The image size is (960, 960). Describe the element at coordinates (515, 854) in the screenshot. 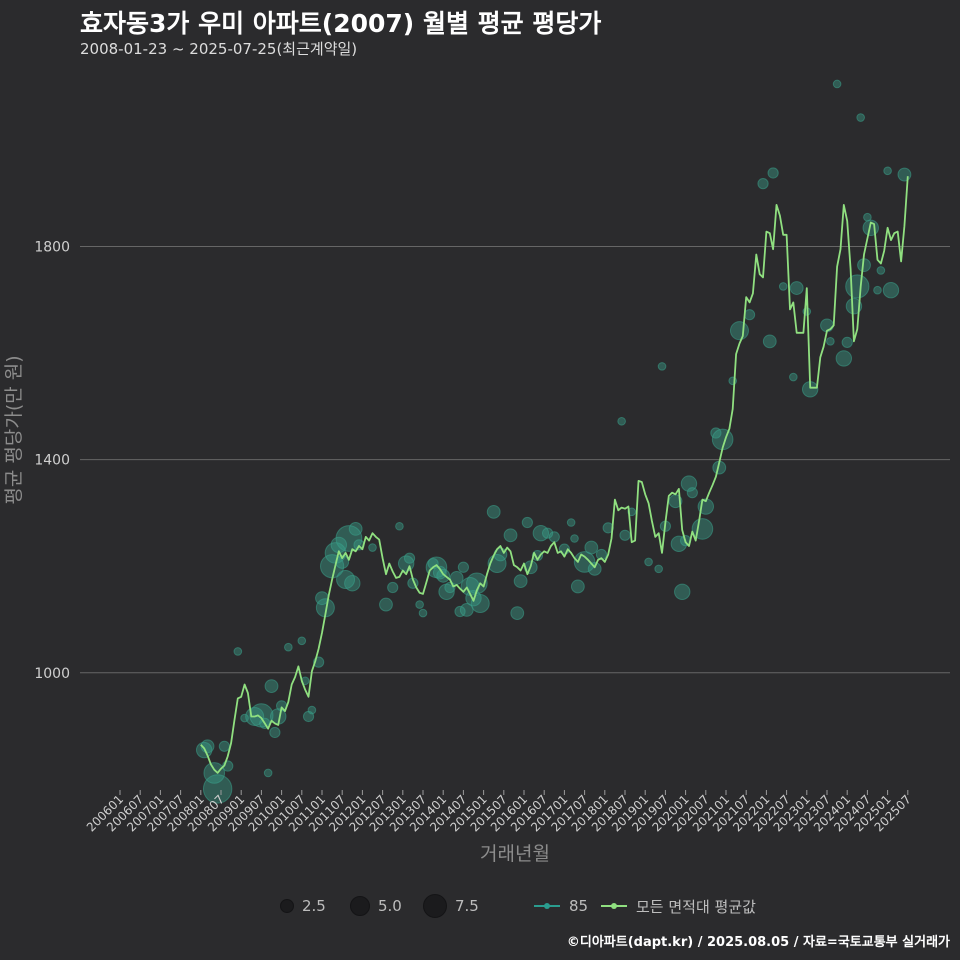

I see `x-axis-title: 거래년월` at that location.